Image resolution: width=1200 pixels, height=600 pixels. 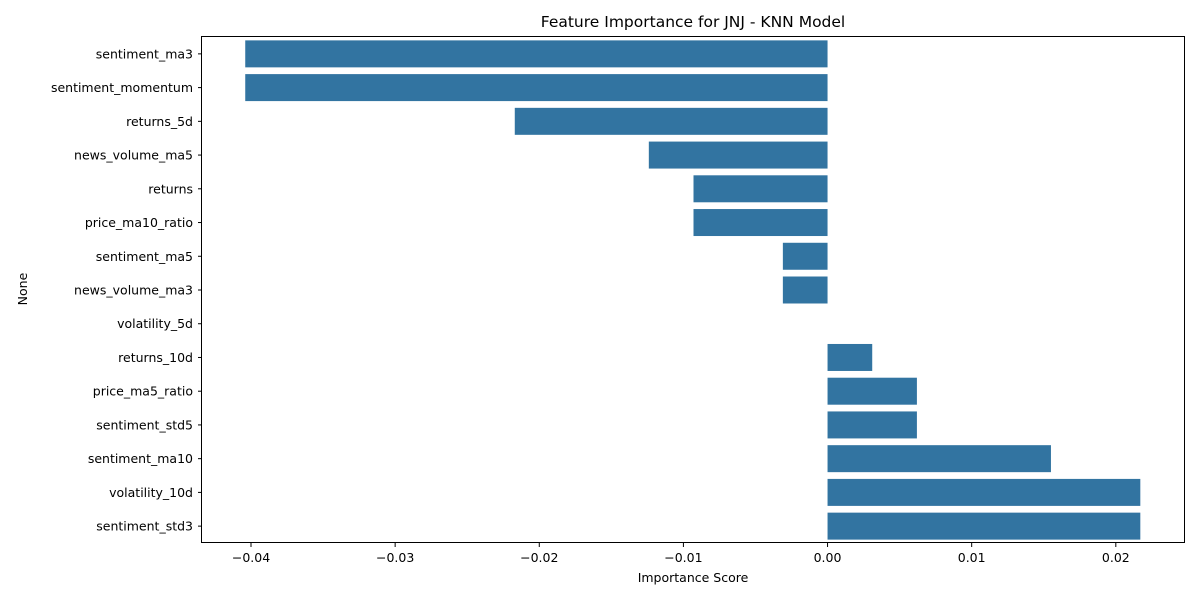 I want to click on chart-title: Feature Importance for JNJ - KNN Model, so click(x=693, y=22).